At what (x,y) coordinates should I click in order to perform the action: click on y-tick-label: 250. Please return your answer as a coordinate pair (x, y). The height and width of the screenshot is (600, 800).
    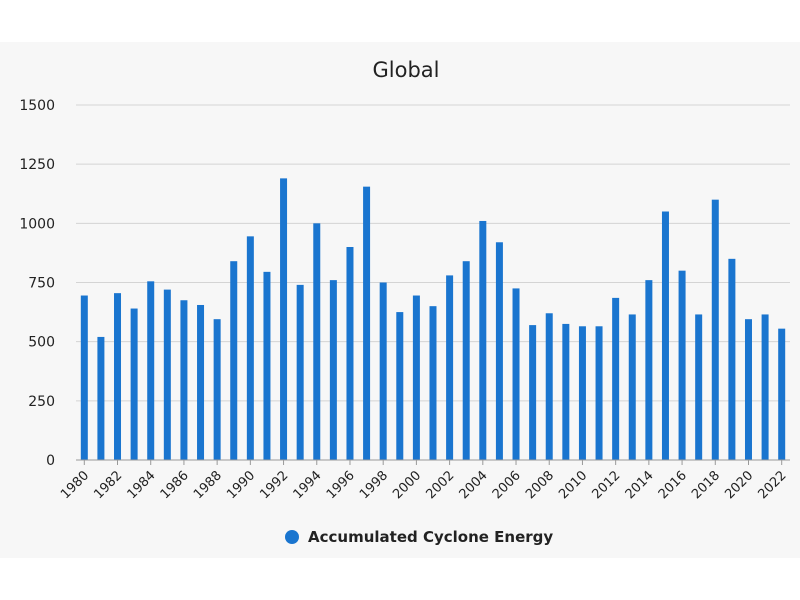
    Looking at the image, I should click on (41, 402).